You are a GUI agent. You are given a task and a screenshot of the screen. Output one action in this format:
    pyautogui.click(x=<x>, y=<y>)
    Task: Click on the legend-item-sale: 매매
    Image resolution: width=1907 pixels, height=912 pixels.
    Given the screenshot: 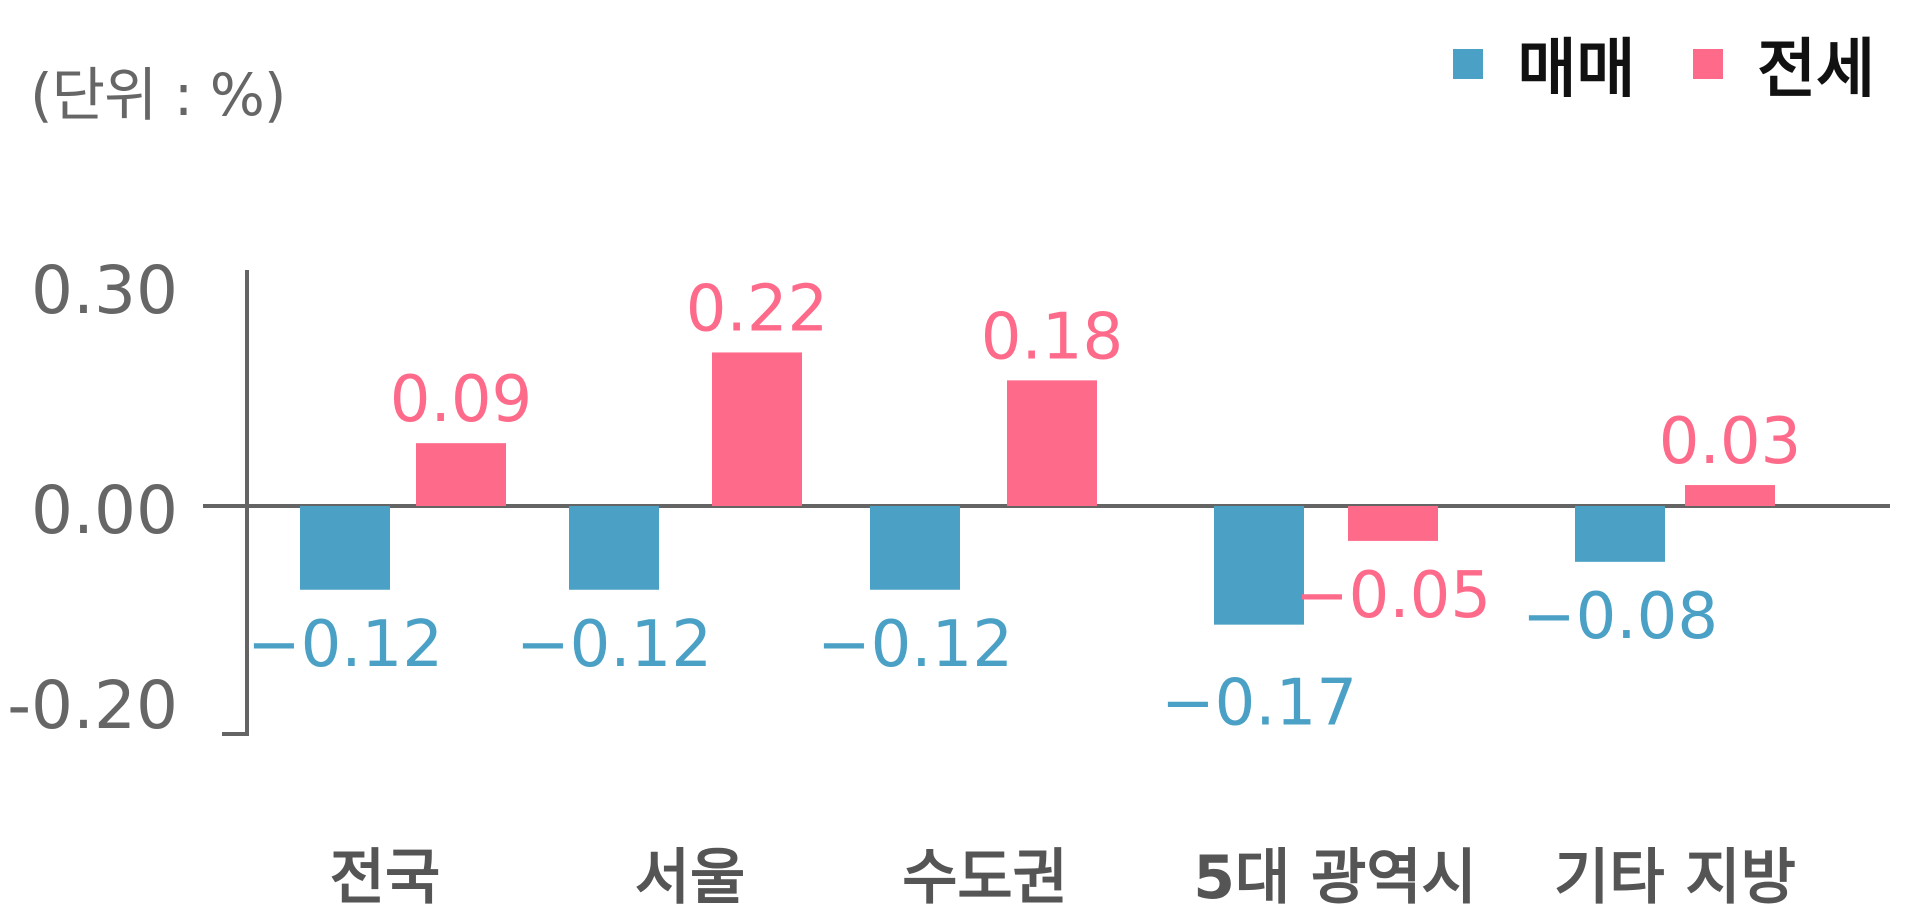 What is the action you would take?
    pyautogui.click(x=1544, y=64)
    